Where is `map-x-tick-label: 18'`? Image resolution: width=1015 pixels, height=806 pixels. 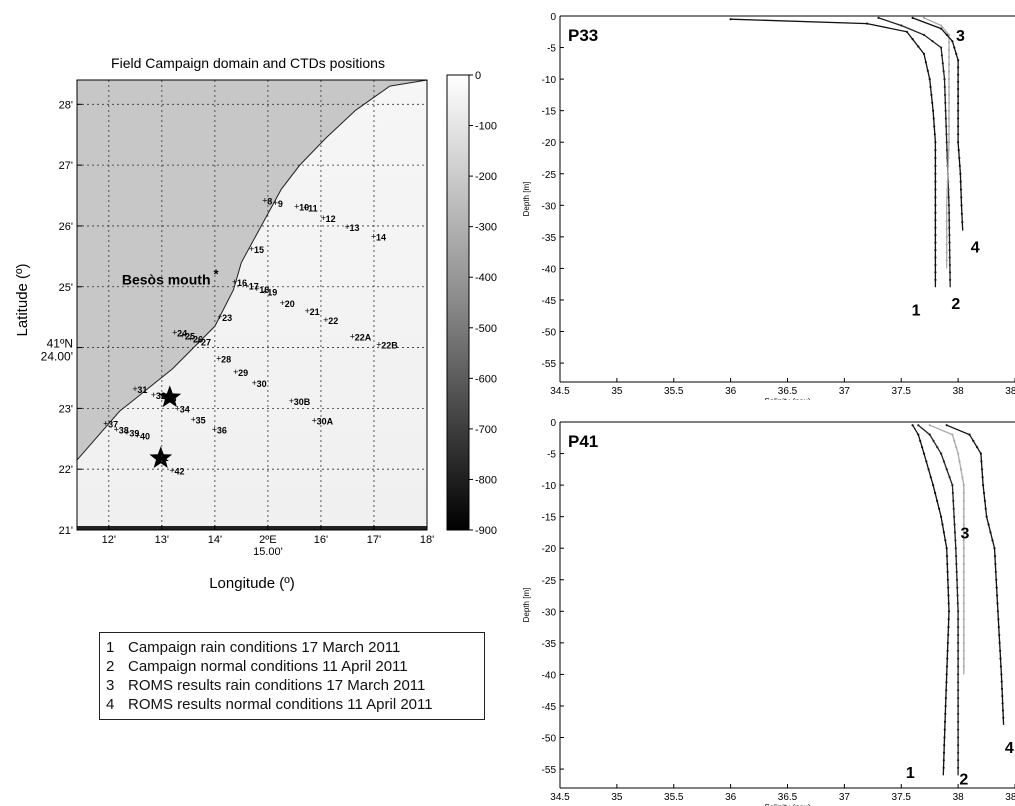
map-x-tick-label: 18' is located at coordinates (427, 540).